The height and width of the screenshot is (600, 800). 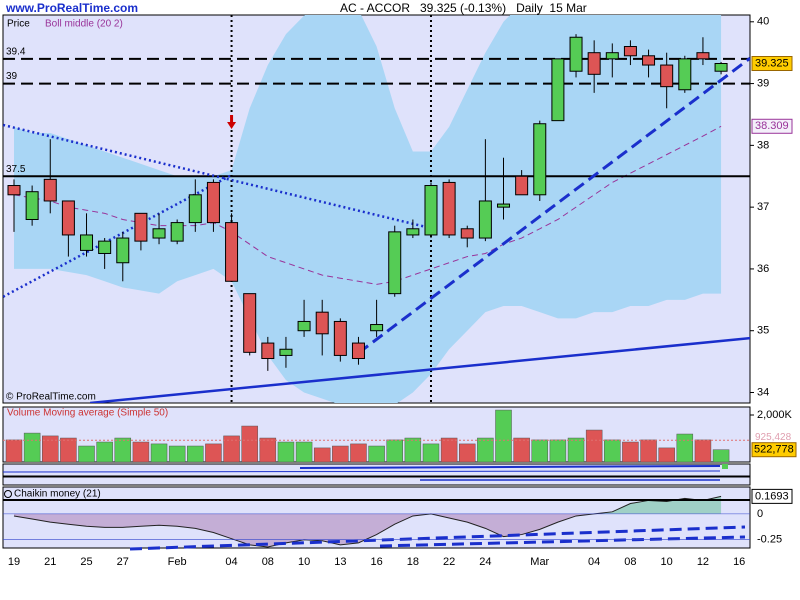 I want to click on y-tick-label: 38, so click(x=763, y=145).